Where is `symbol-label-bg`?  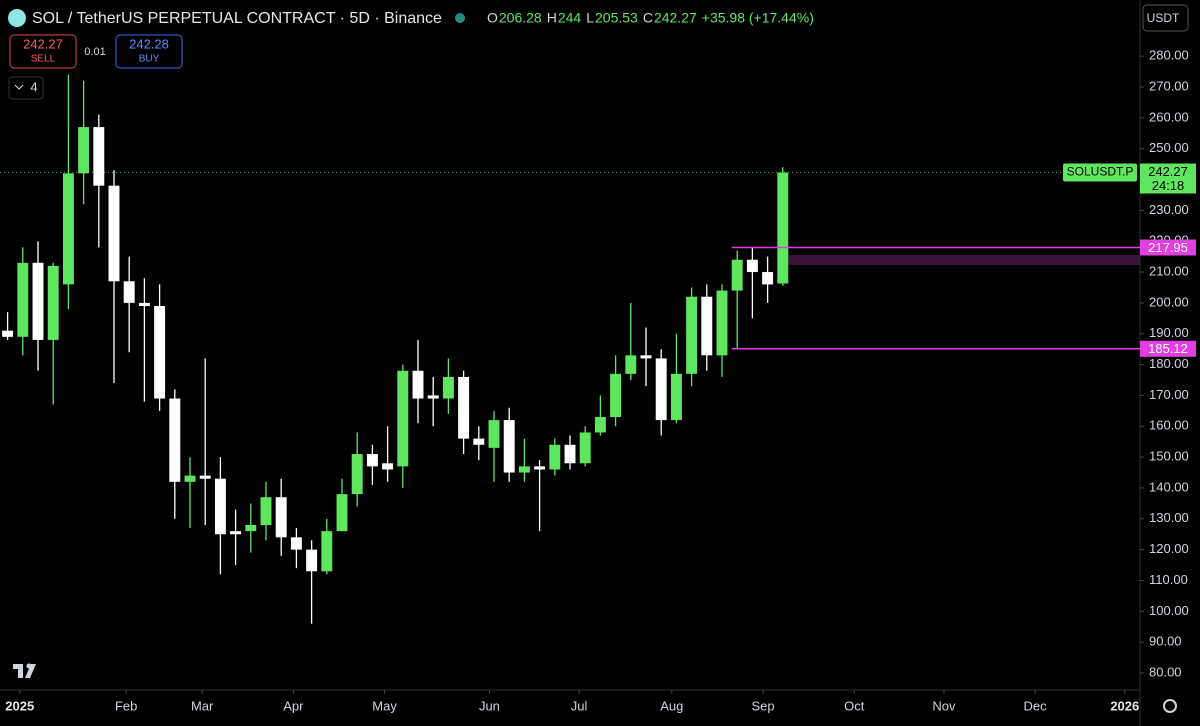 symbol-label-bg is located at coordinates (1100, 172).